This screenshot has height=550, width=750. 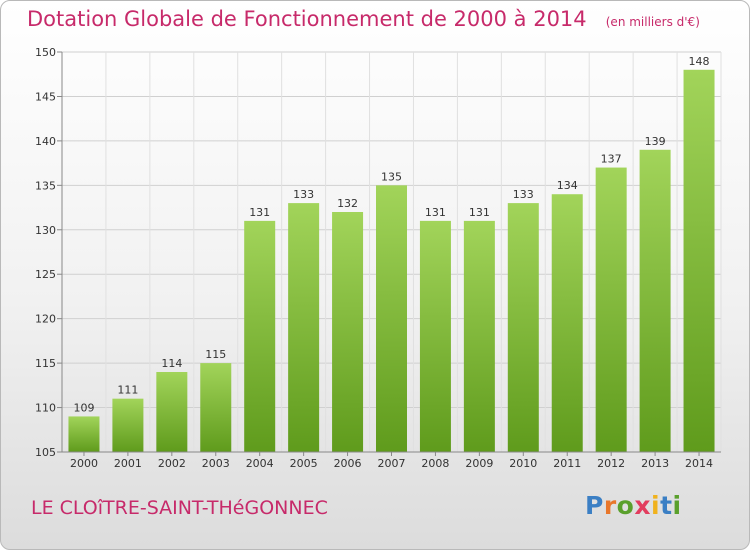 What do you see at coordinates (348, 463) in the screenshot?
I see `x-tick-label: 2006` at bounding box center [348, 463].